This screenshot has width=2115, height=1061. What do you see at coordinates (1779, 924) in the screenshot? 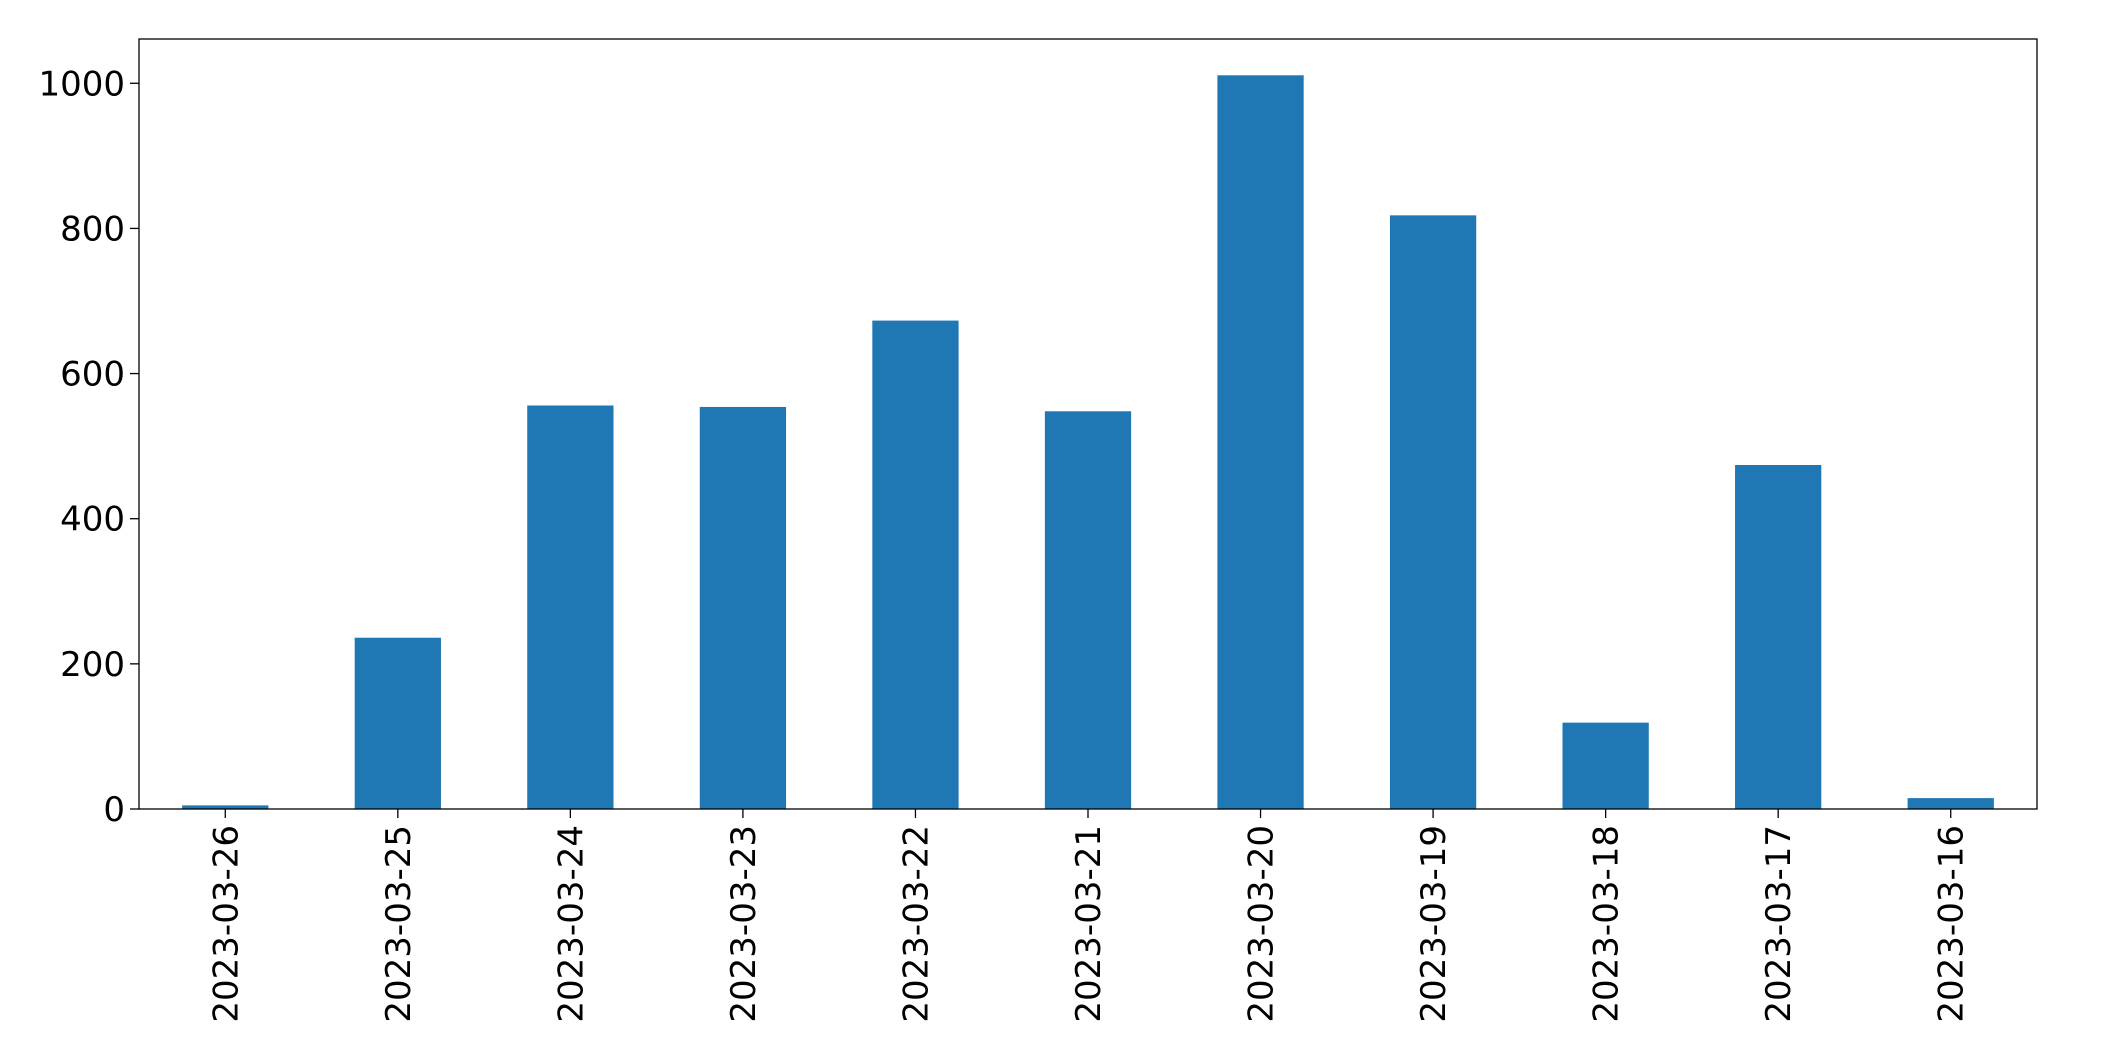
I see `x-tick-label: 2023-03-17` at bounding box center [1779, 924].